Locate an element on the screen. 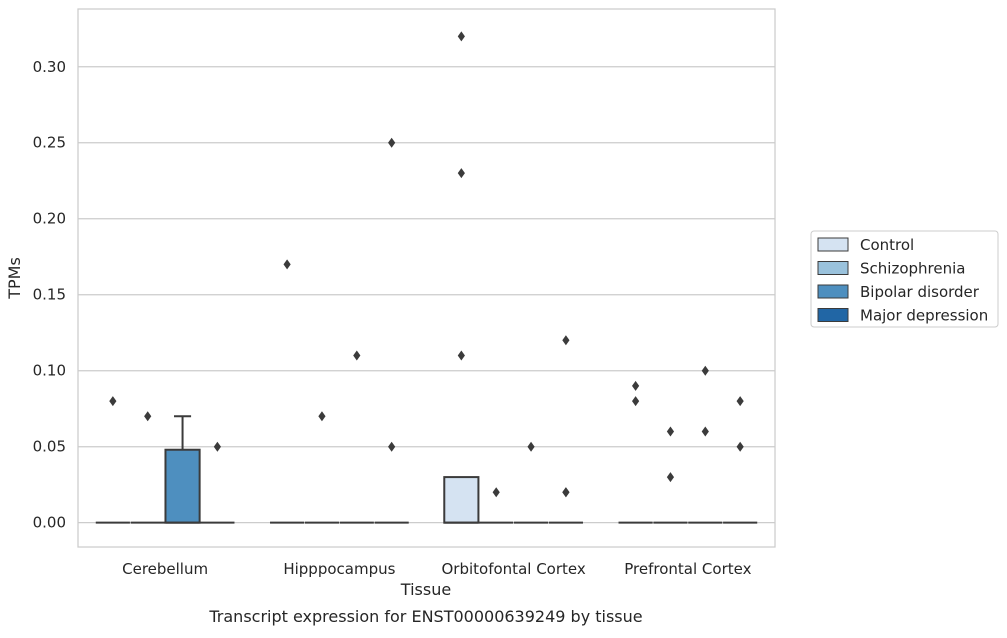  y-tick-label: 0.30 is located at coordinates (49, 67).